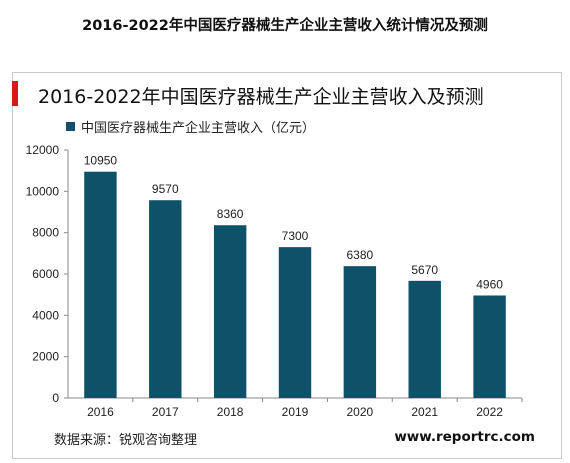 This screenshot has height=463, width=570. What do you see at coordinates (261, 97) in the screenshot?
I see `chart-title: 2016-2022年中国医疗器械生产企业主营收入及预测` at bounding box center [261, 97].